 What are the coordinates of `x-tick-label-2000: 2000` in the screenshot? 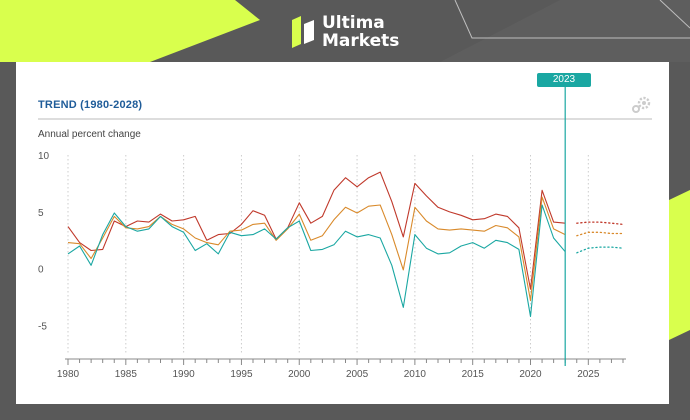 It's located at (299, 374).